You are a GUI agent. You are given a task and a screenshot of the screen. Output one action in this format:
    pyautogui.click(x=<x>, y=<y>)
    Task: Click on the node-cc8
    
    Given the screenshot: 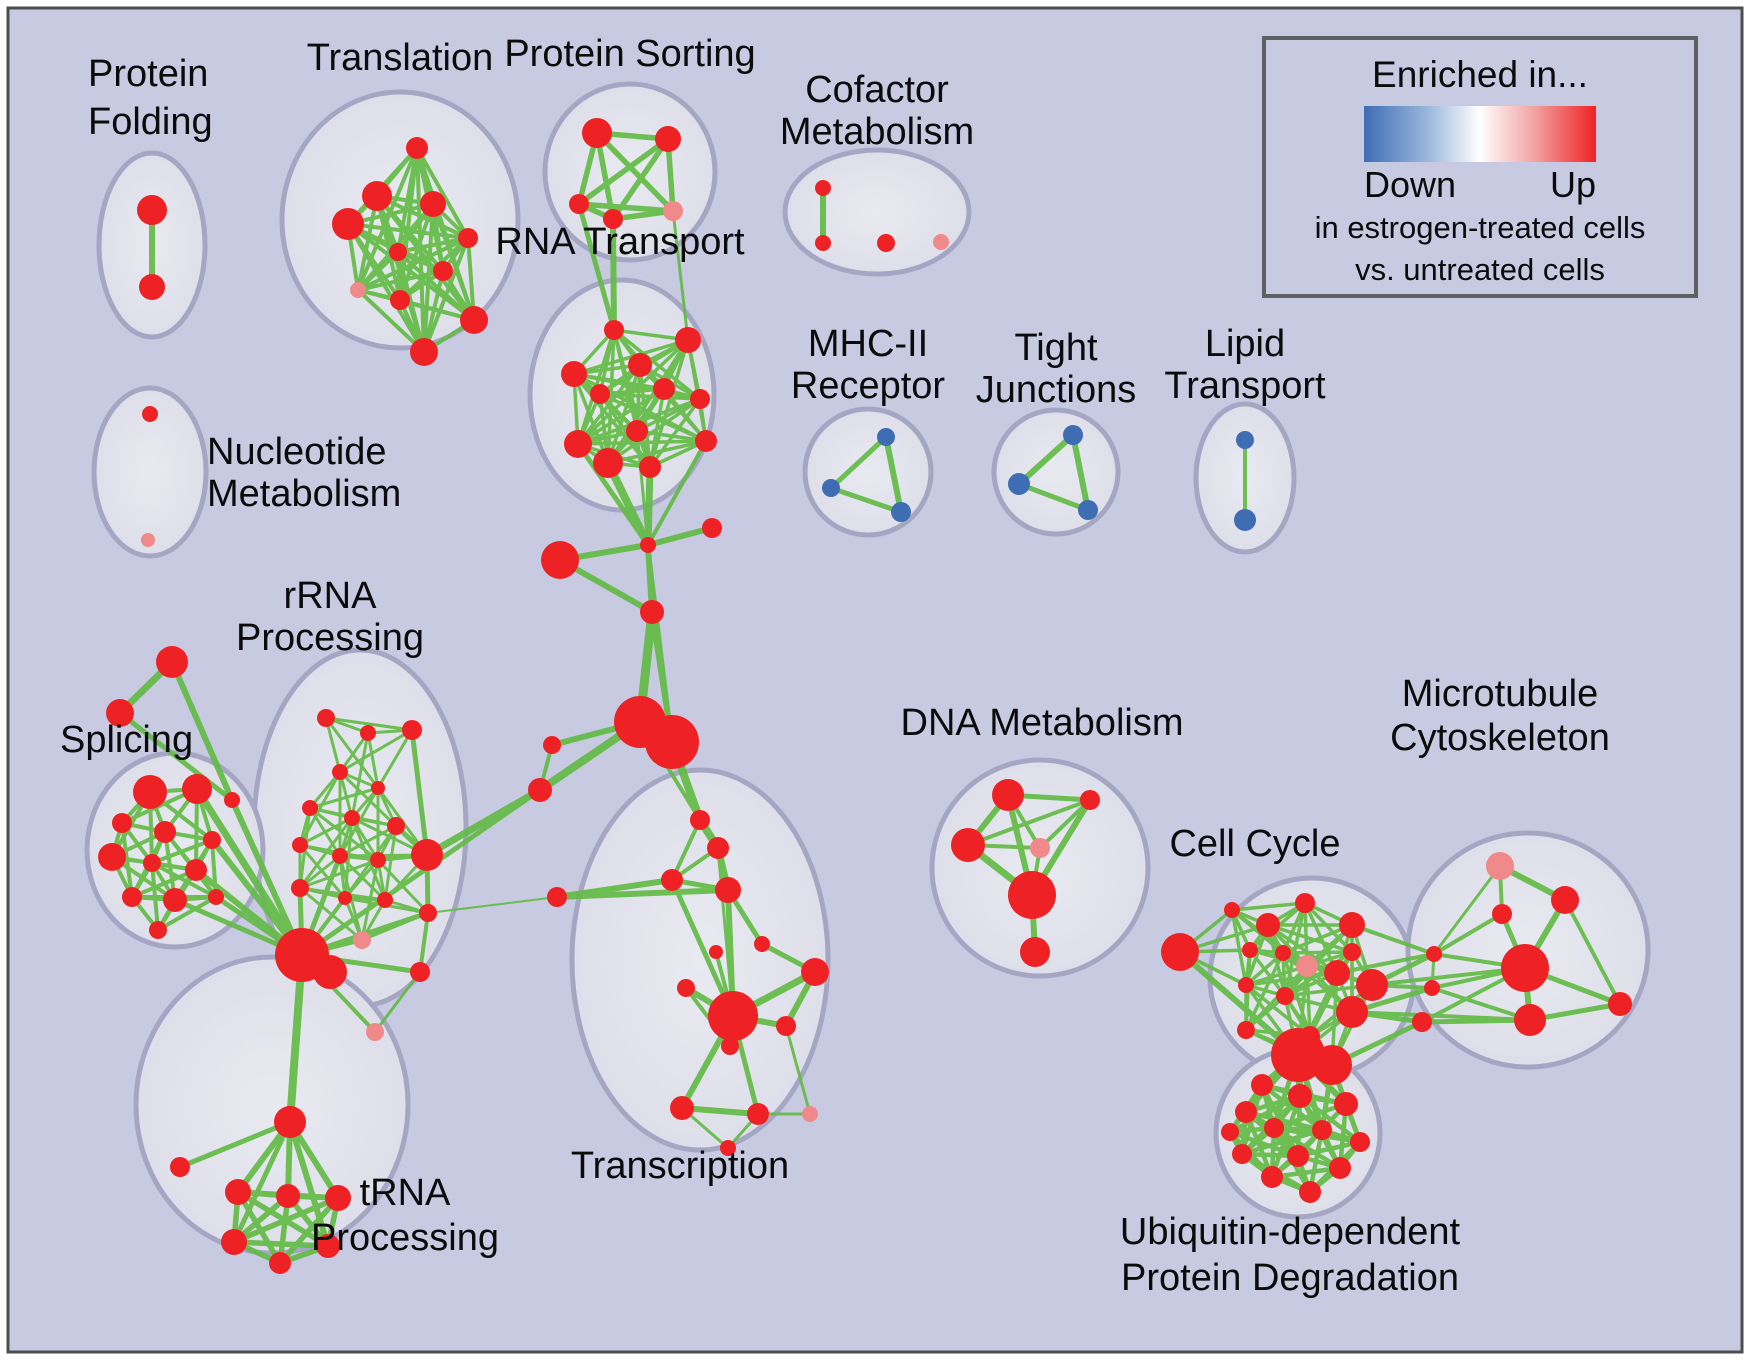 What is the action you would take?
    pyautogui.click(x=1285, y=996)
    